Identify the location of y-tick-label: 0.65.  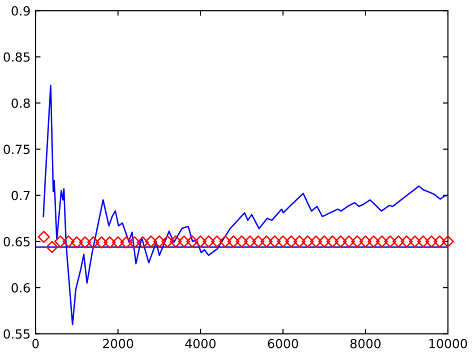
(17, 241).